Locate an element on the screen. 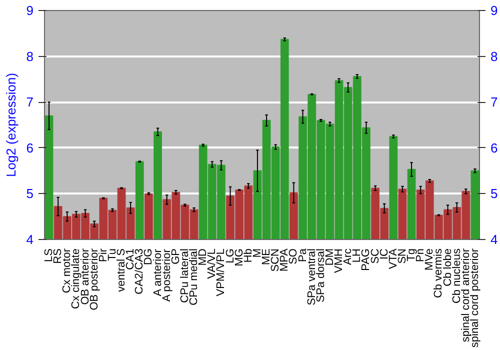 Image resolution: width=500 pixels, height=350 pixels. y-tick-label: 6 is located at coordinates (30, 148).